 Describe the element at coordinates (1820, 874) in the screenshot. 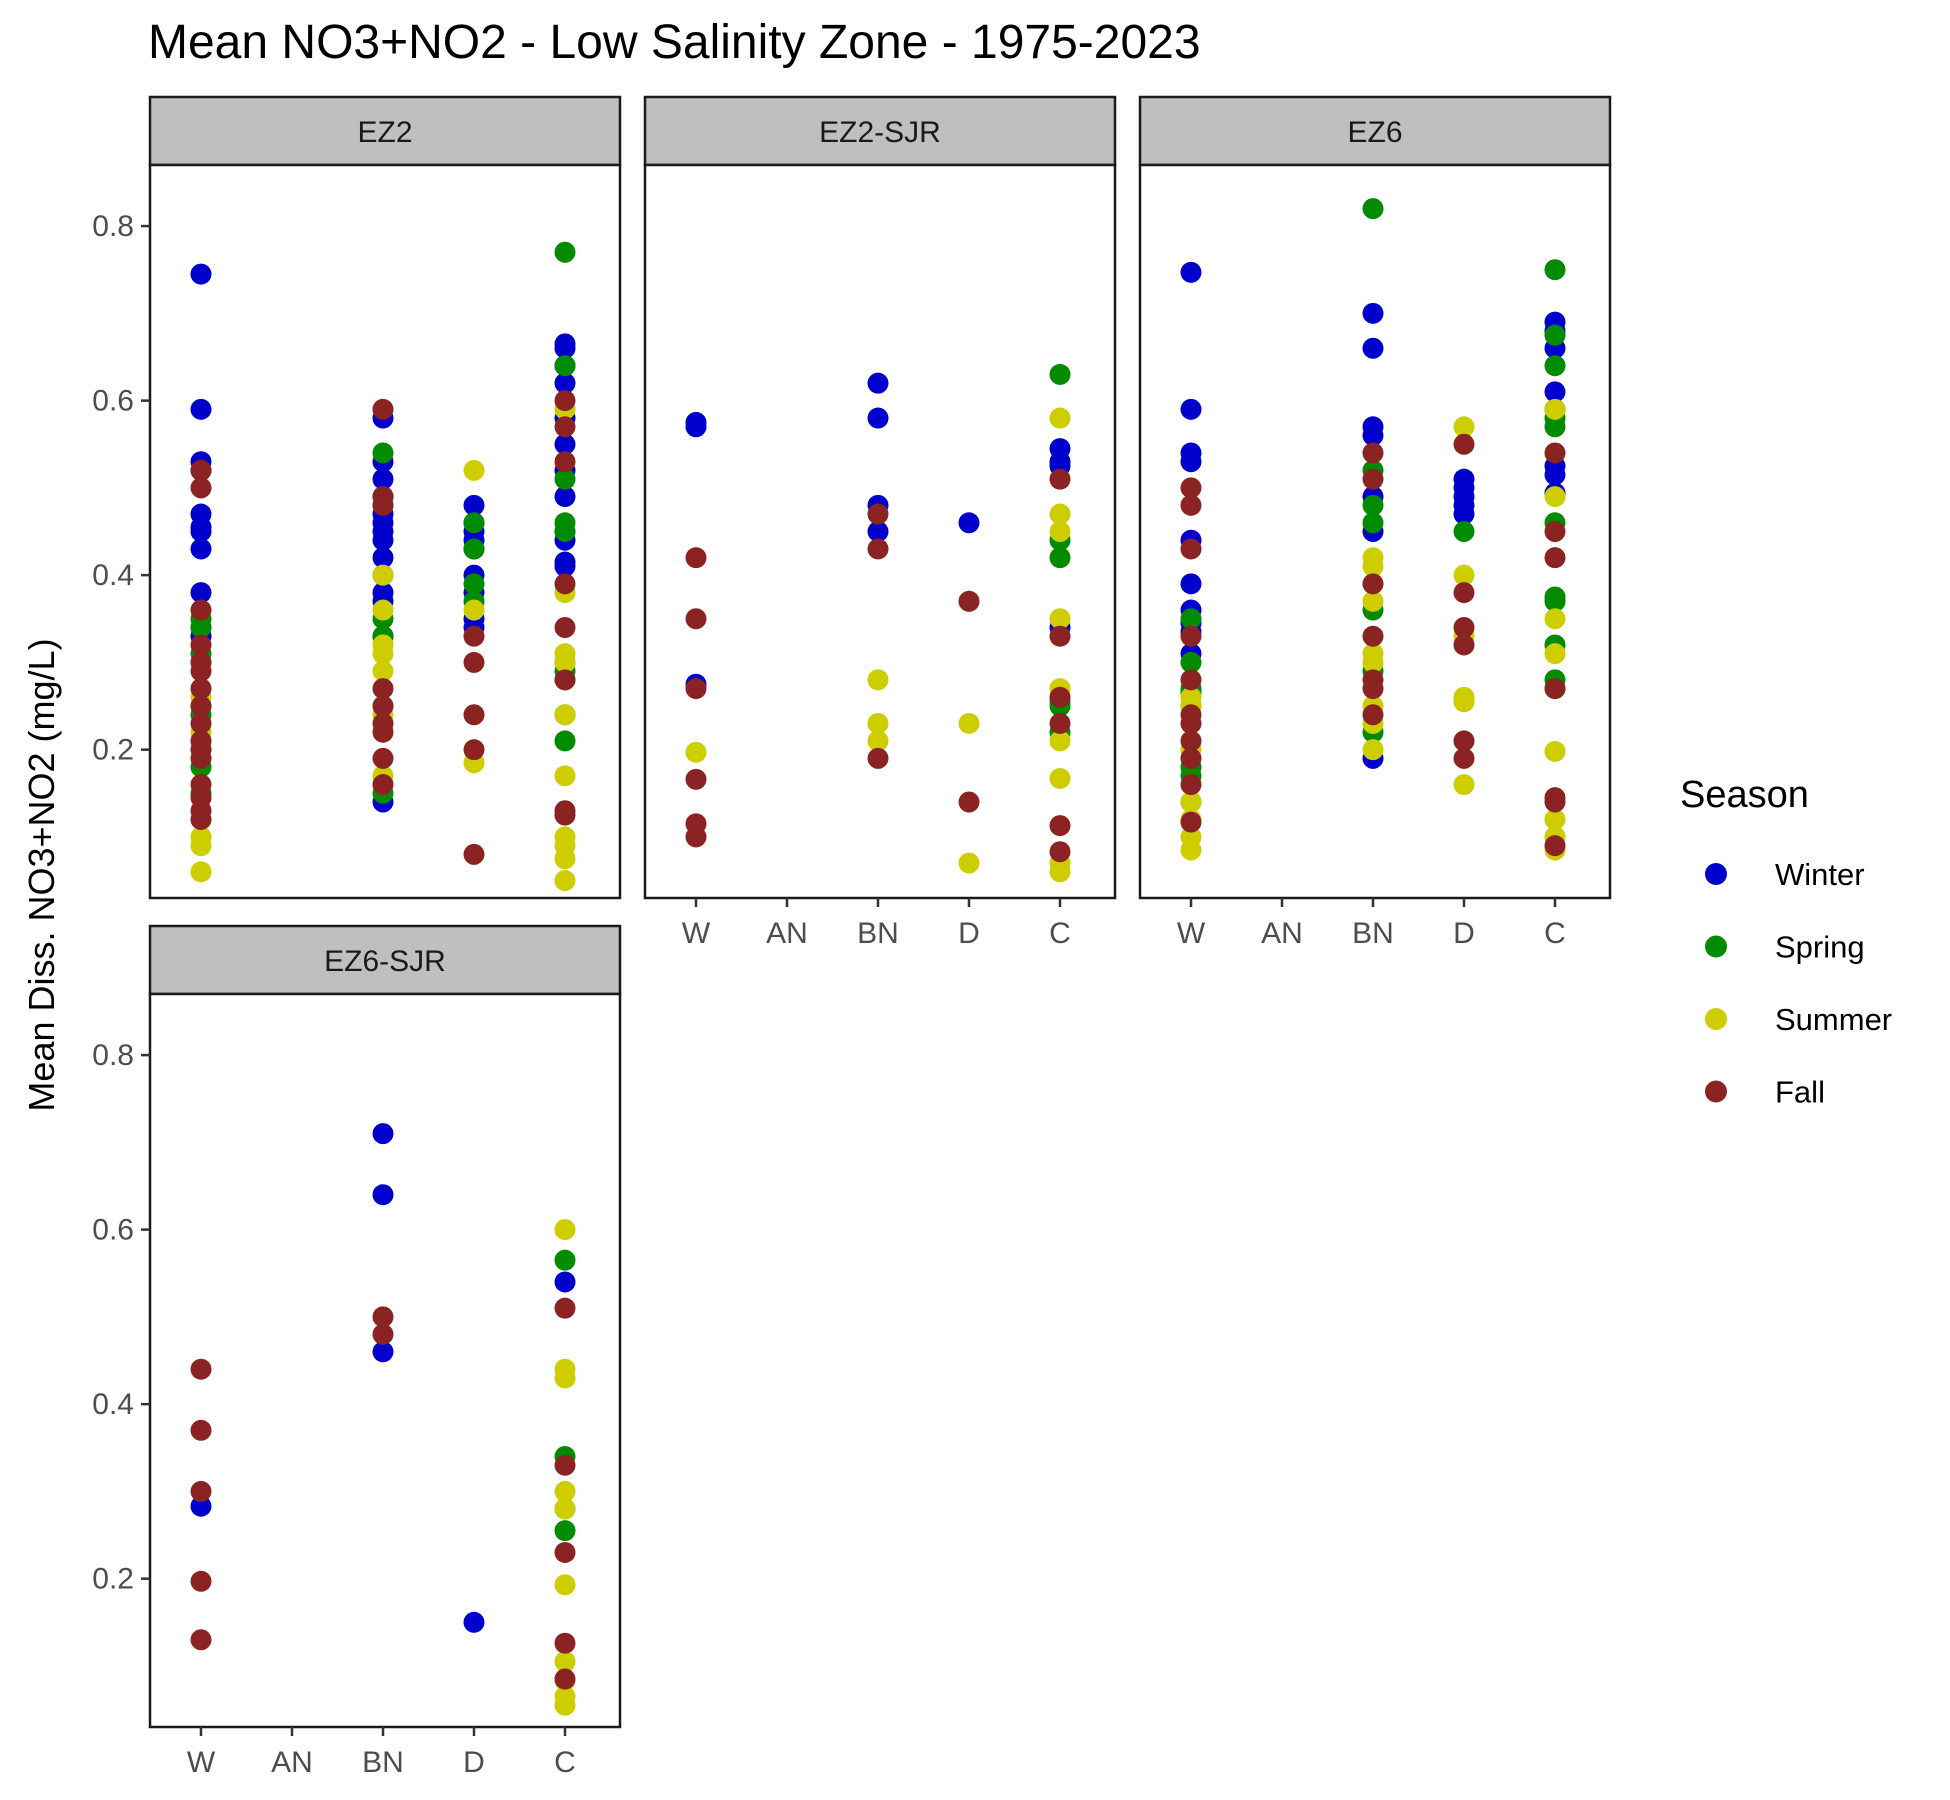

I see `legend-label-winter: Winter` at that location.